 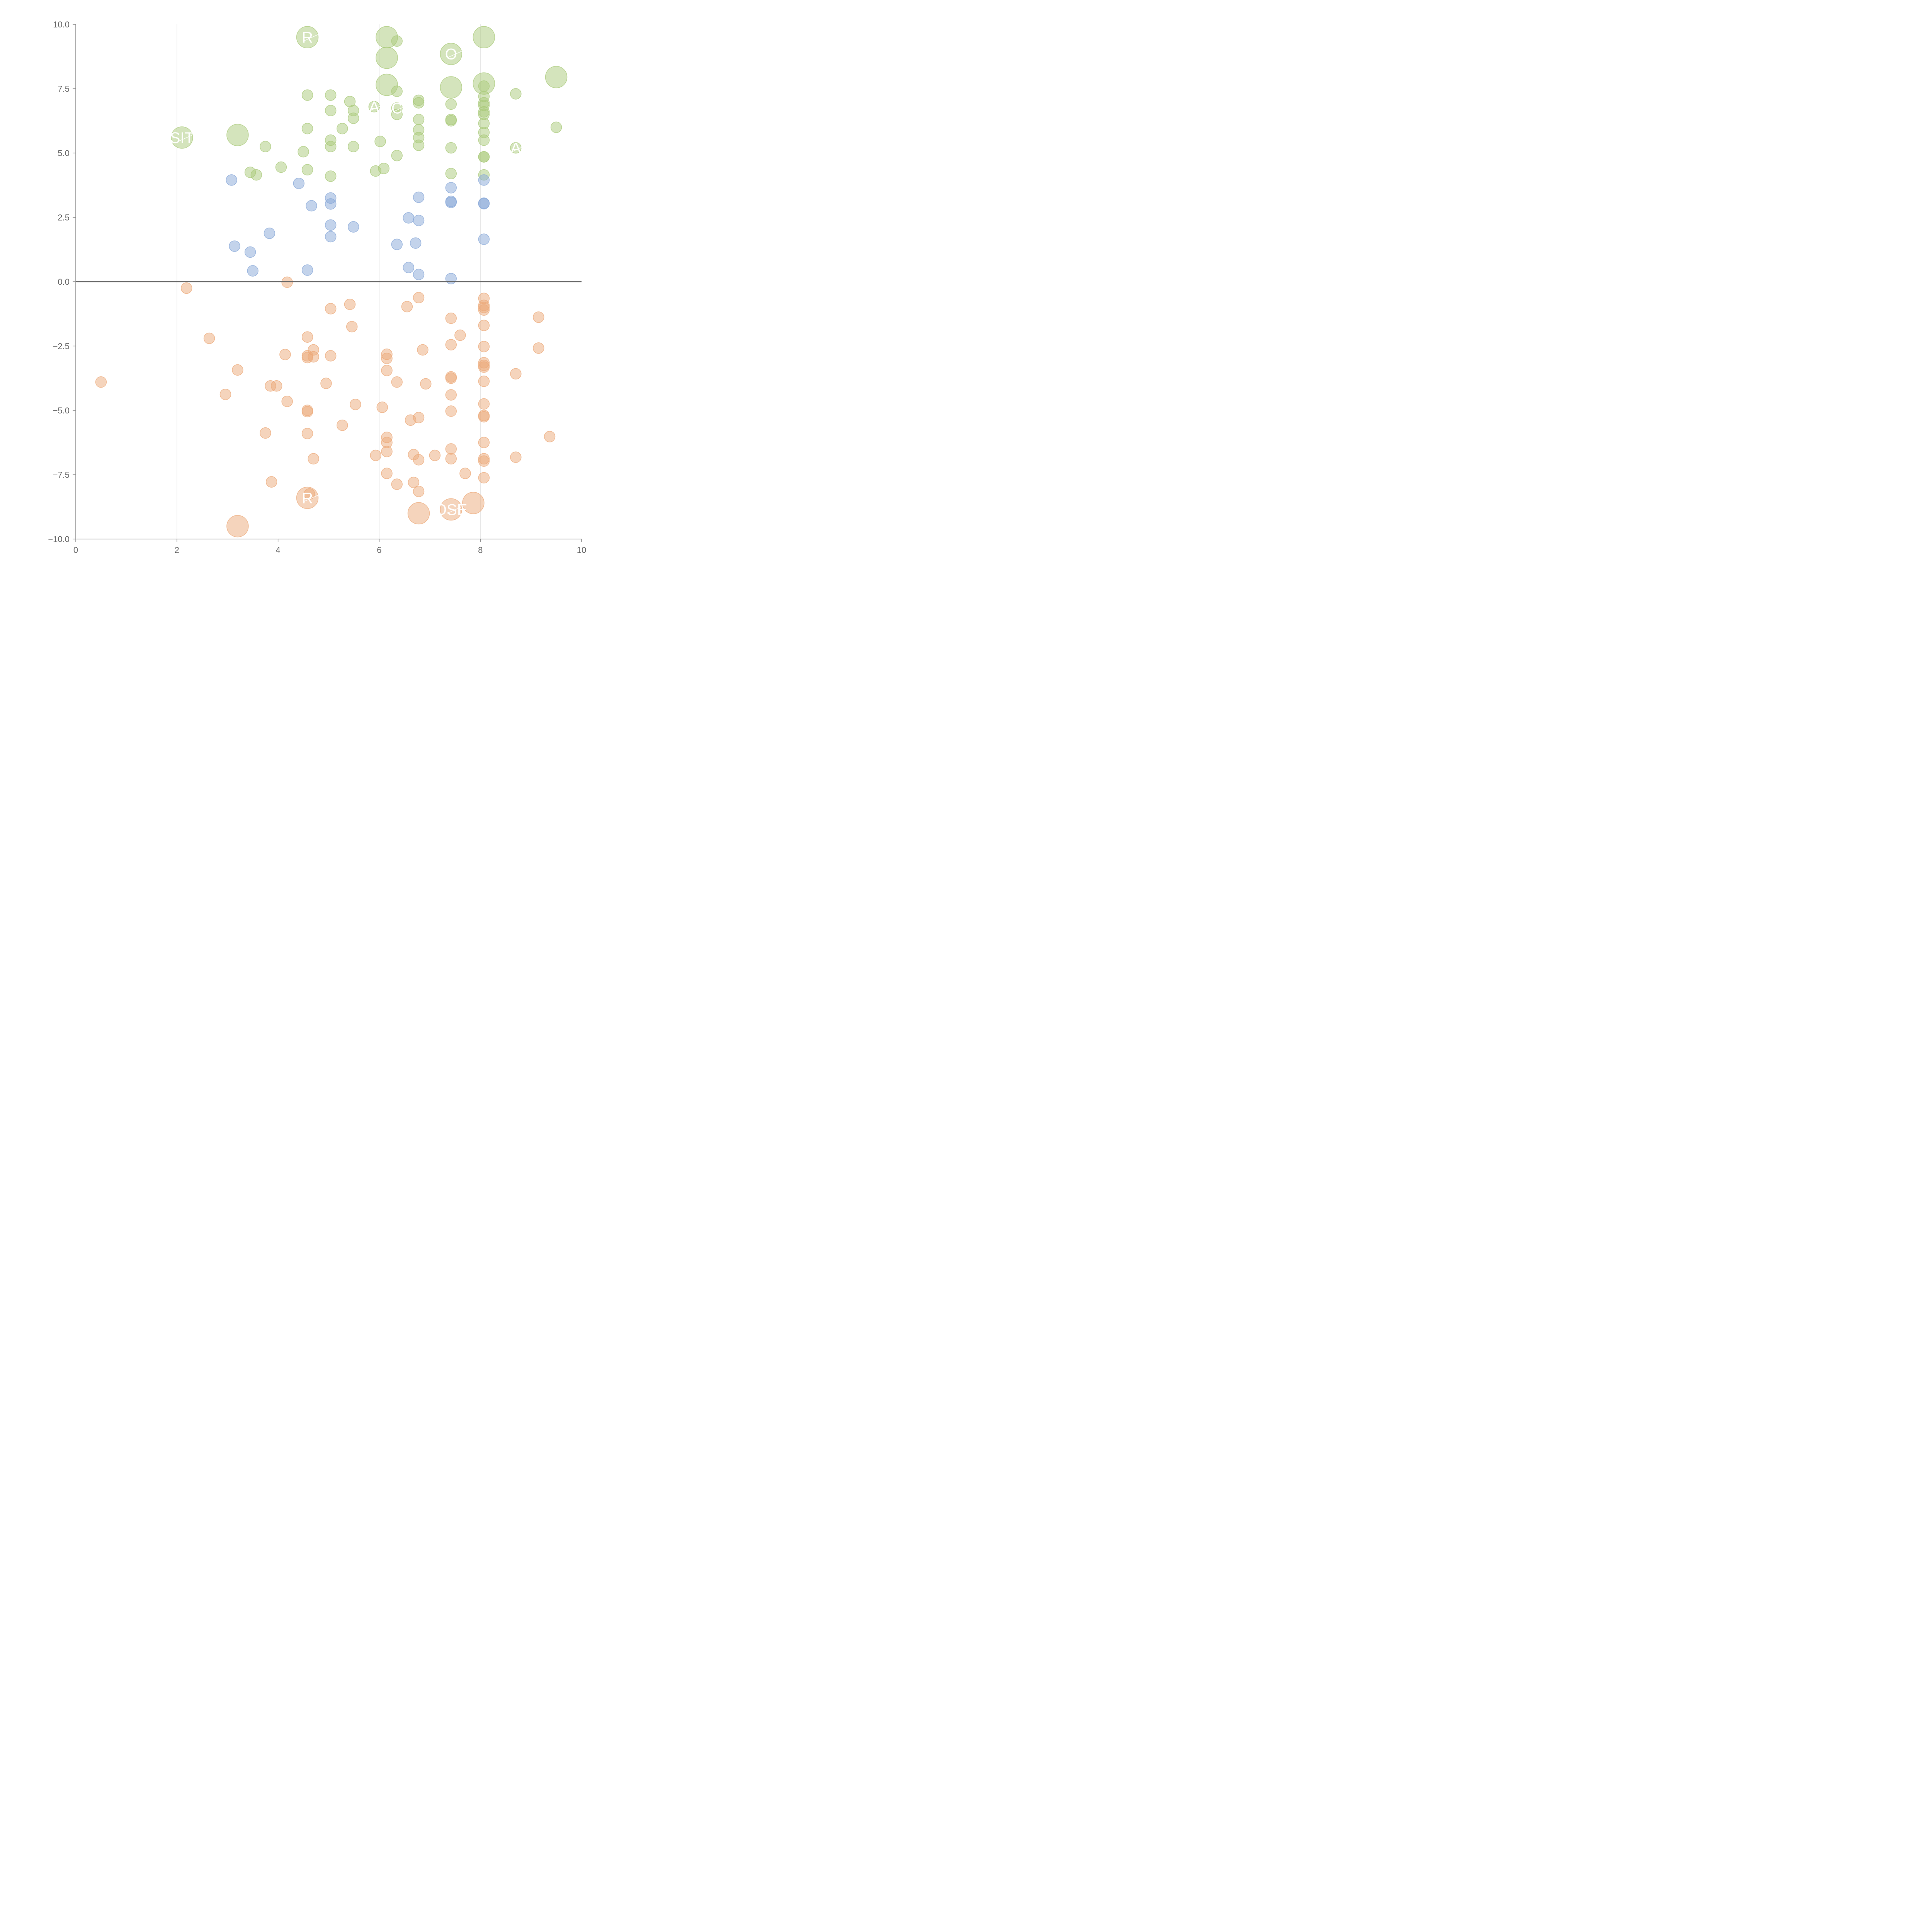 I want to click on y-tick-label: 10.0, so click(x=62, y=25).